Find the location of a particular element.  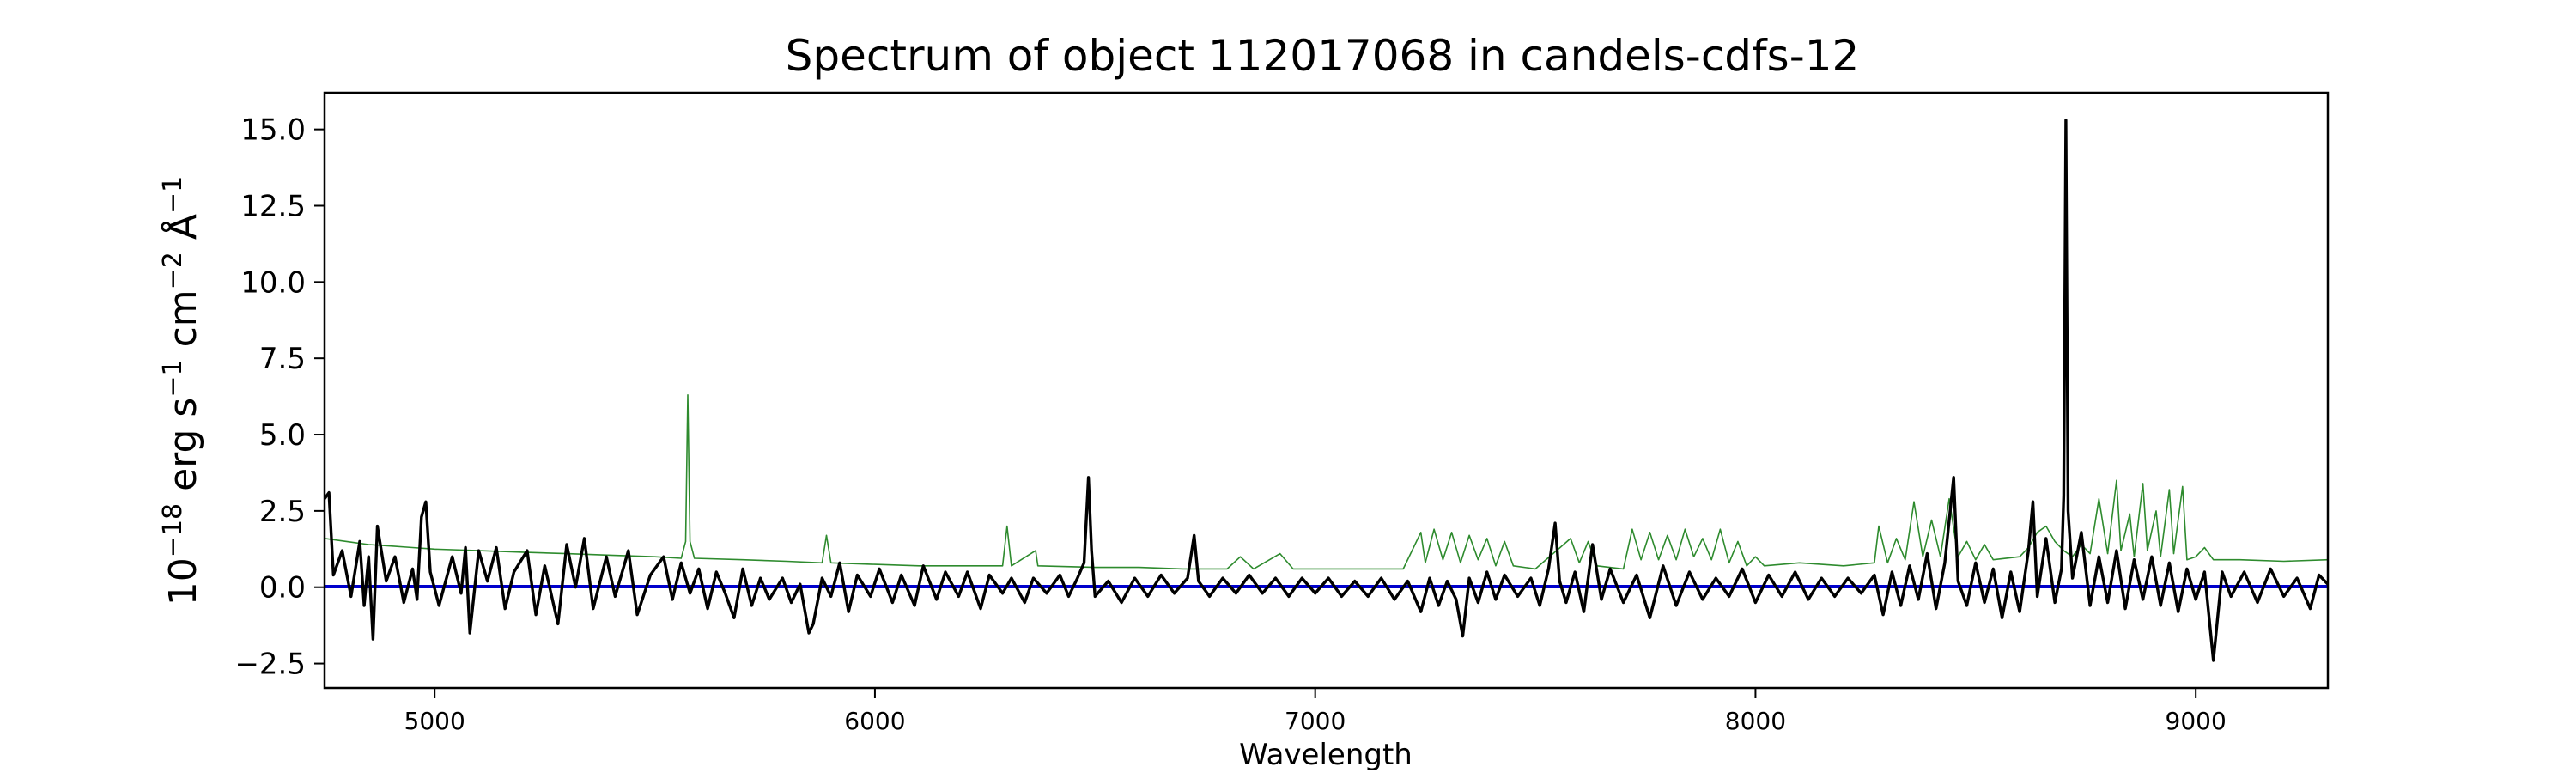

y-label-exp: −18 is located at coordinates (173, 530).